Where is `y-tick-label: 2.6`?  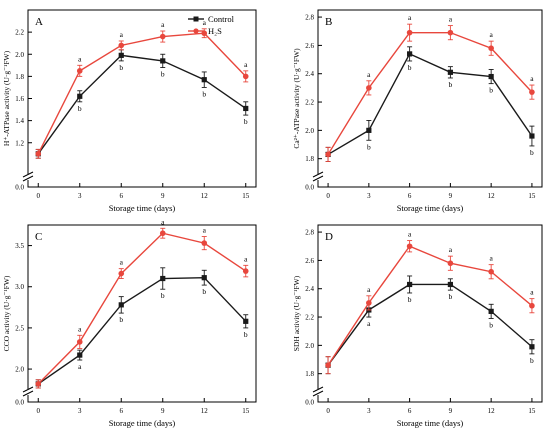 y-tick-label: 2.6 is located at coordinates (309, 46).